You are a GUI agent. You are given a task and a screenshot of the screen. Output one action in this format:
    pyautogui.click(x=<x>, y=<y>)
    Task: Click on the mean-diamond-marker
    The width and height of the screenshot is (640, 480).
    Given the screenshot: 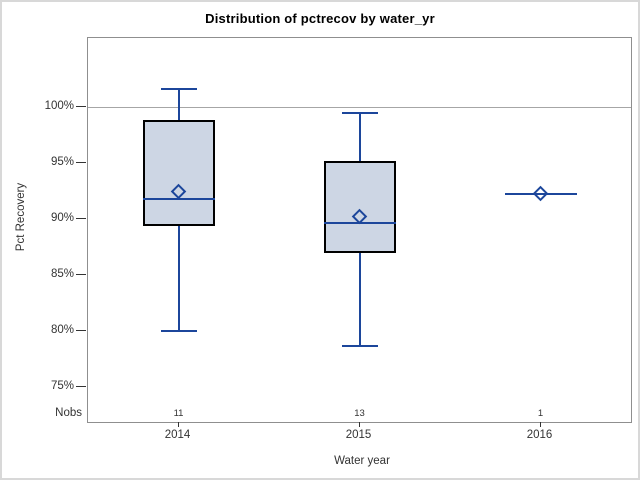 What is the action you would take?
    pyautogui.click(x=540, y=193)
    